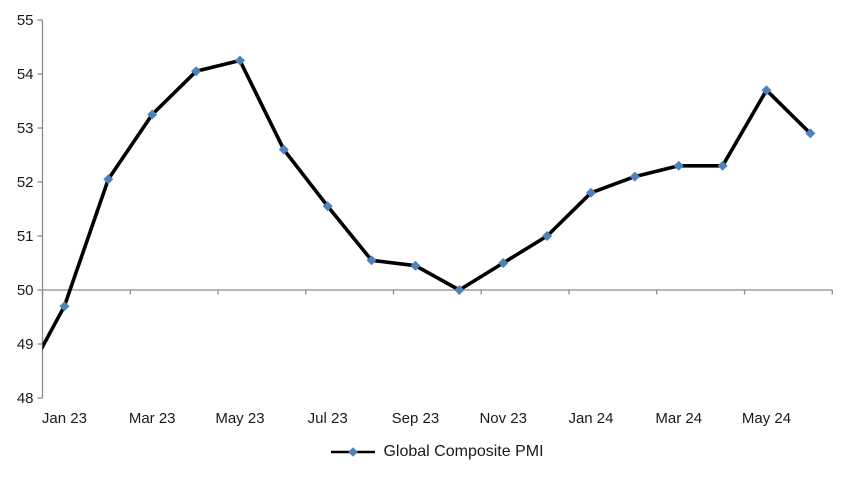 Image resolution: width=852 pixels, height=481 pixels. Describe the element at coordinates (64, 418) in the screenshot. I see `x-tick-label: Jan 23` at that location.